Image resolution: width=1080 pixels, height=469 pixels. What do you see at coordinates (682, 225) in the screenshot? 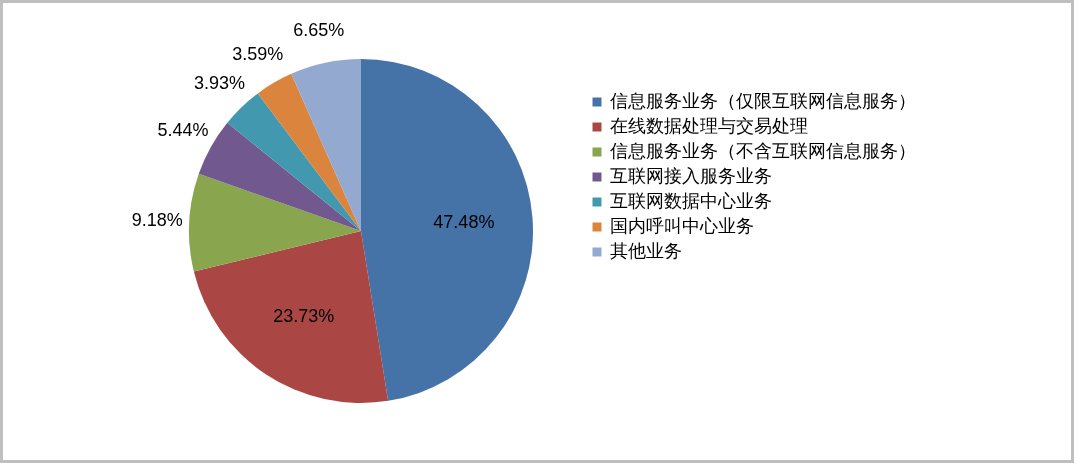
I see `legend-label: 国内呼叫中心业务` at bounding box center [682, 225].